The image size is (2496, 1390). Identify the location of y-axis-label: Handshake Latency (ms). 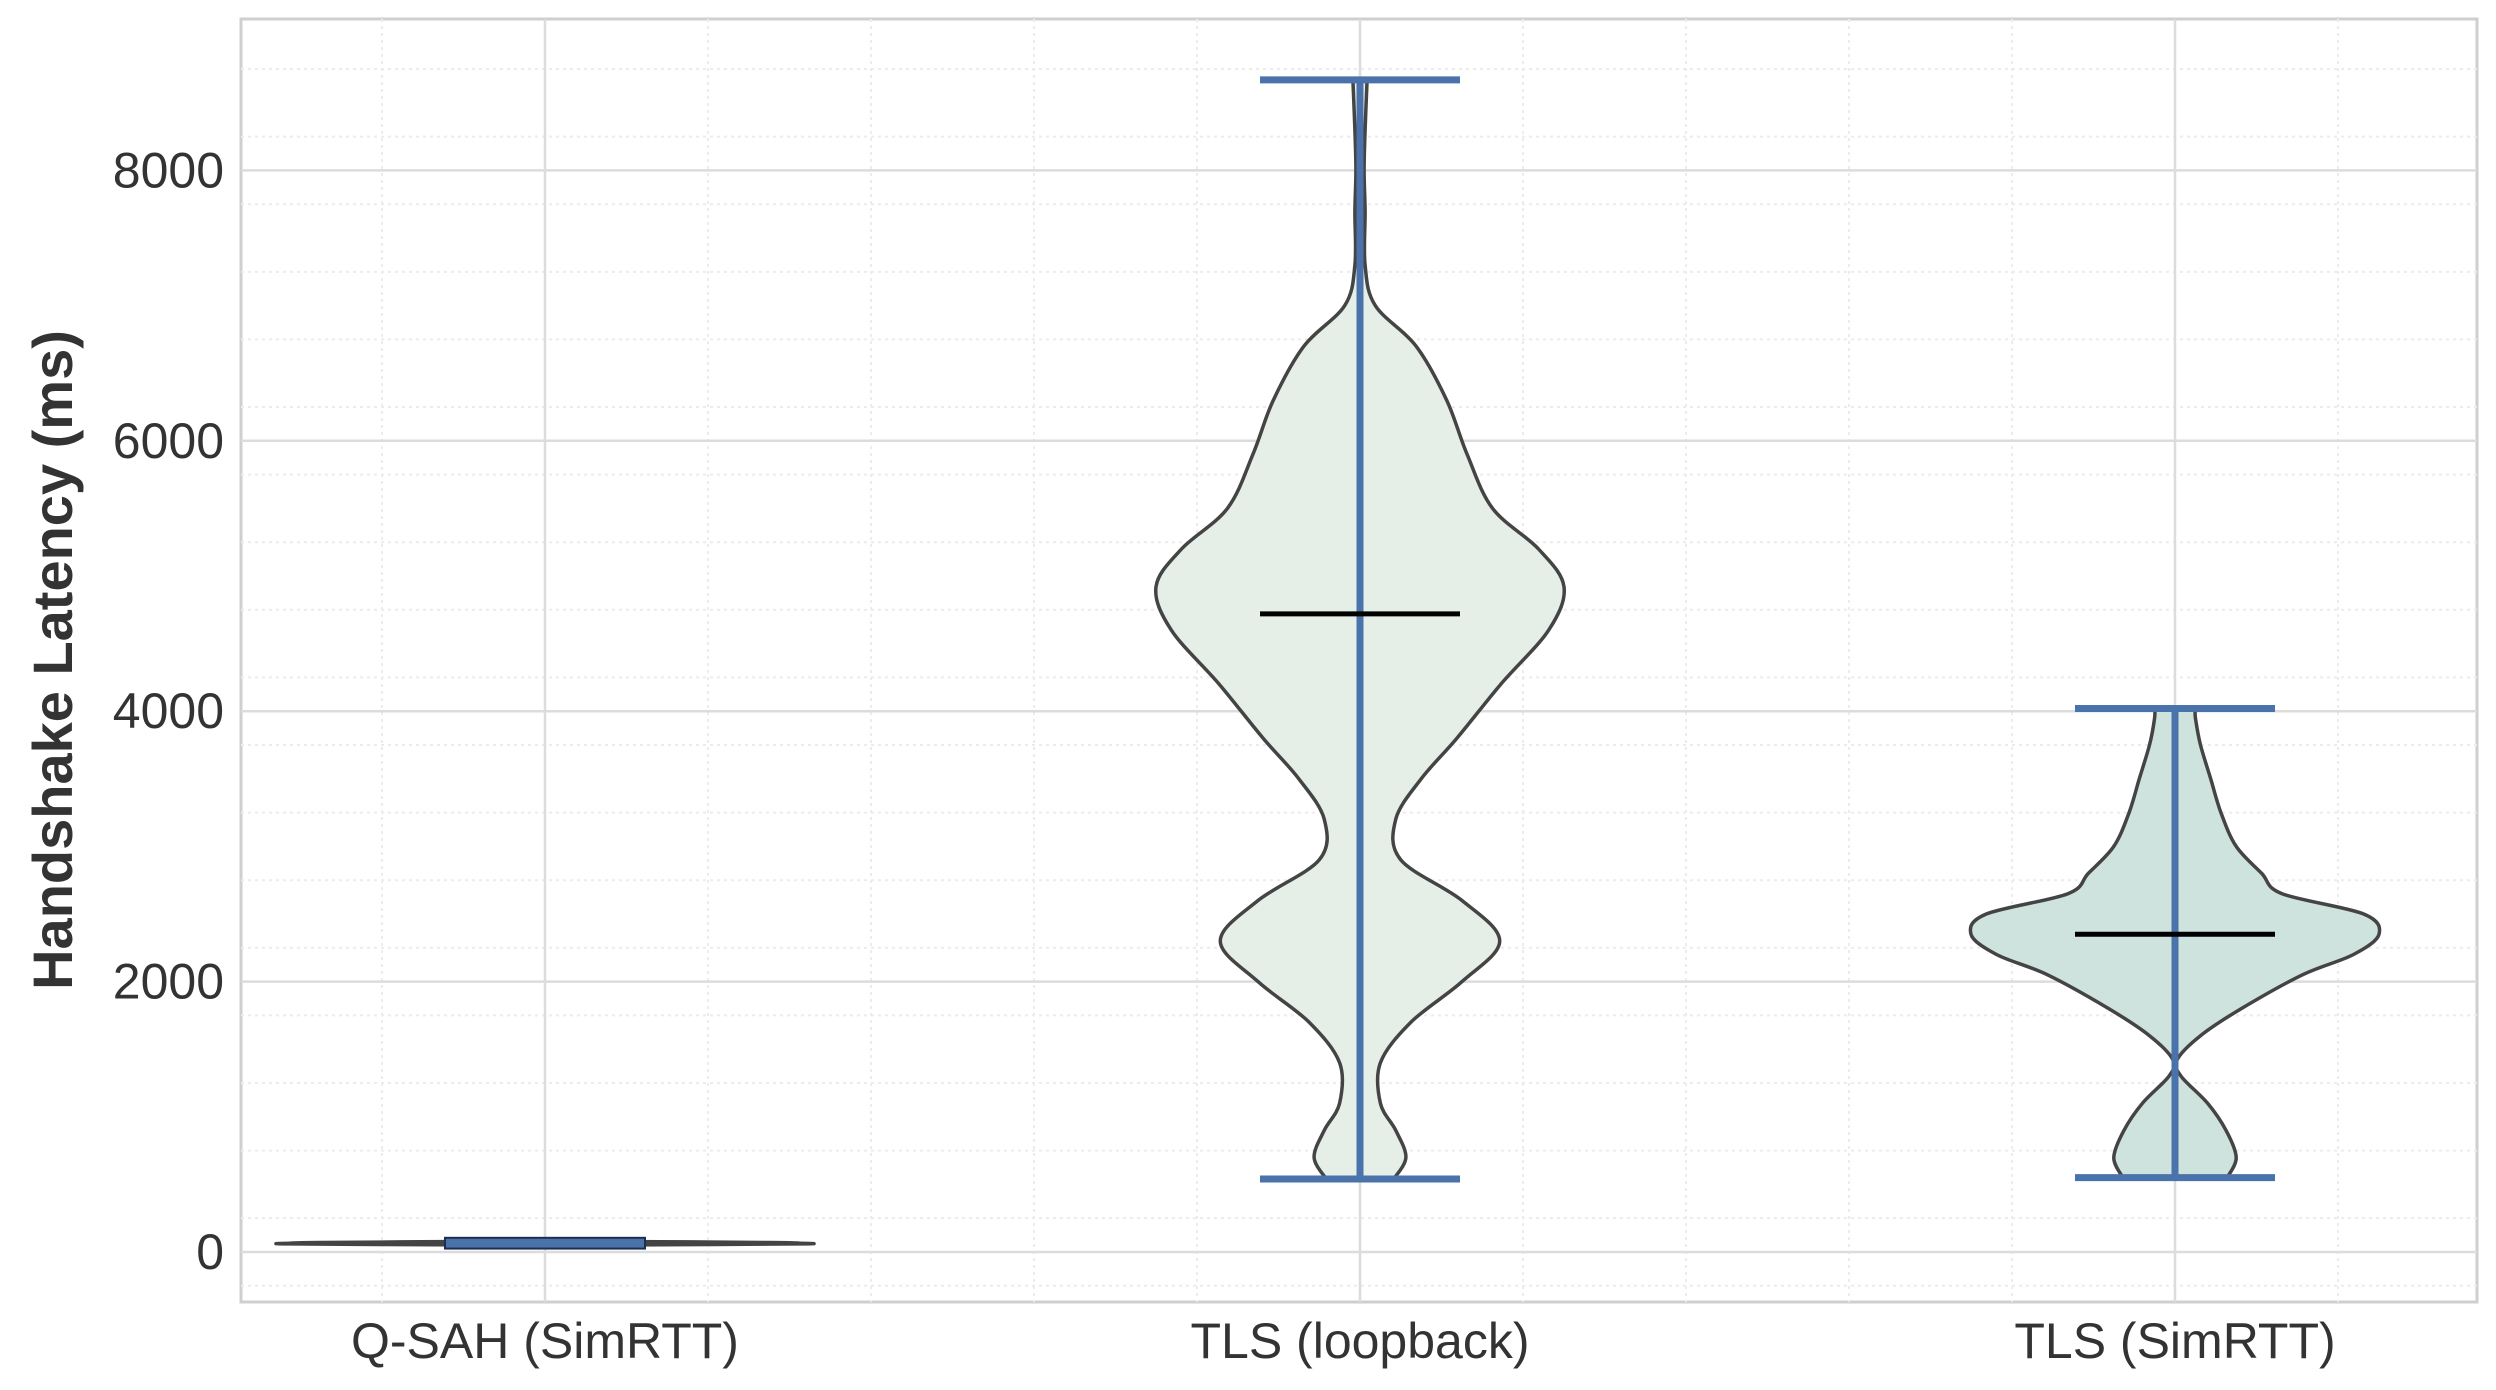
(52, 660).